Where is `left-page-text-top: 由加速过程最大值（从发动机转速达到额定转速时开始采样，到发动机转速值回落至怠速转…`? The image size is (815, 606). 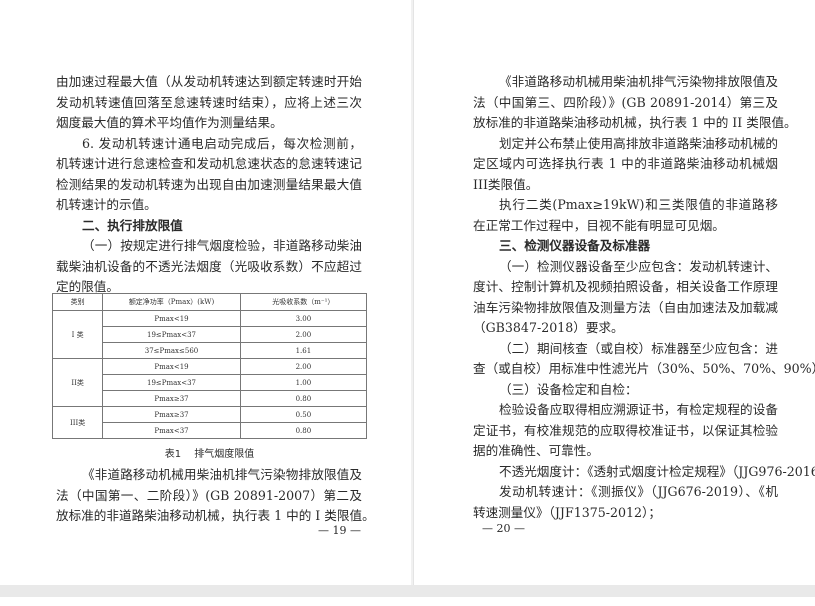 left-page-text-top: 由加速过程最大值（从发动机转速达到额定转速时开始采样，到发动机转速值回落至怠速转… is located at coordinates (209, 185).